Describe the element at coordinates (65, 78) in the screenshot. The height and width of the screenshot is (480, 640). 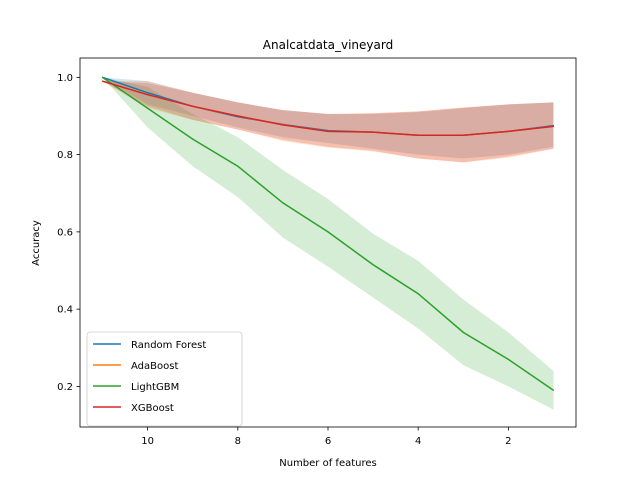
I see `y-tick-label: 1.0` at that location.